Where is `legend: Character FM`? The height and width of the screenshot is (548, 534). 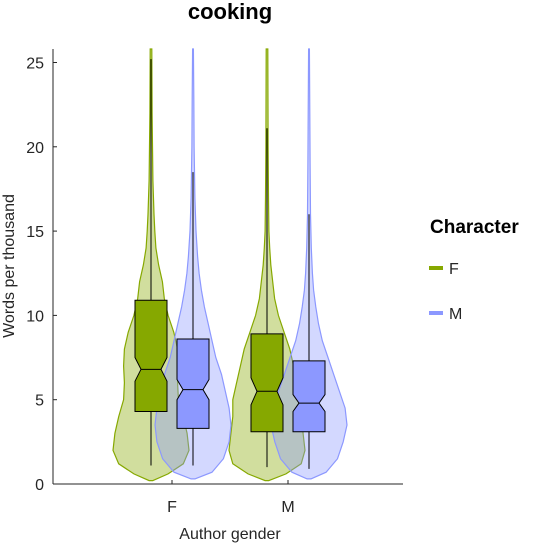
legend: Character FM is located at coordinates (474, 270).